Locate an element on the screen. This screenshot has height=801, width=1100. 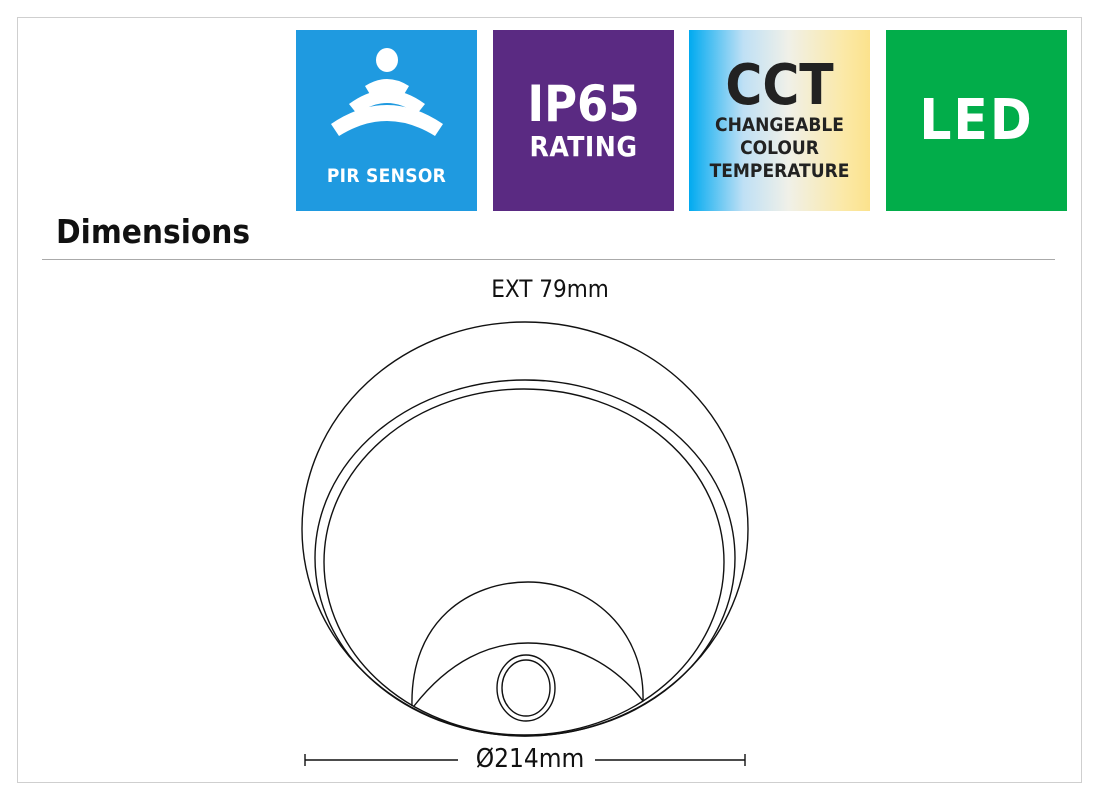
diameter-label: Ø214mm is located at coordinates (530, 759).